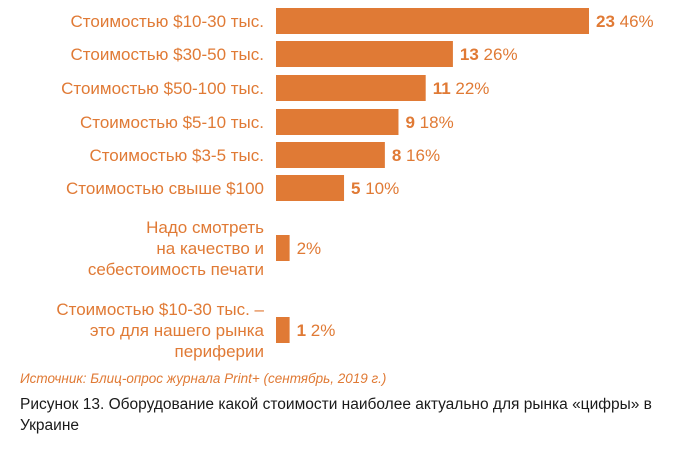  Describe the element at coordinates (625, 21) in the screenshot. I see `data-label-1: 23 46%` at that location.